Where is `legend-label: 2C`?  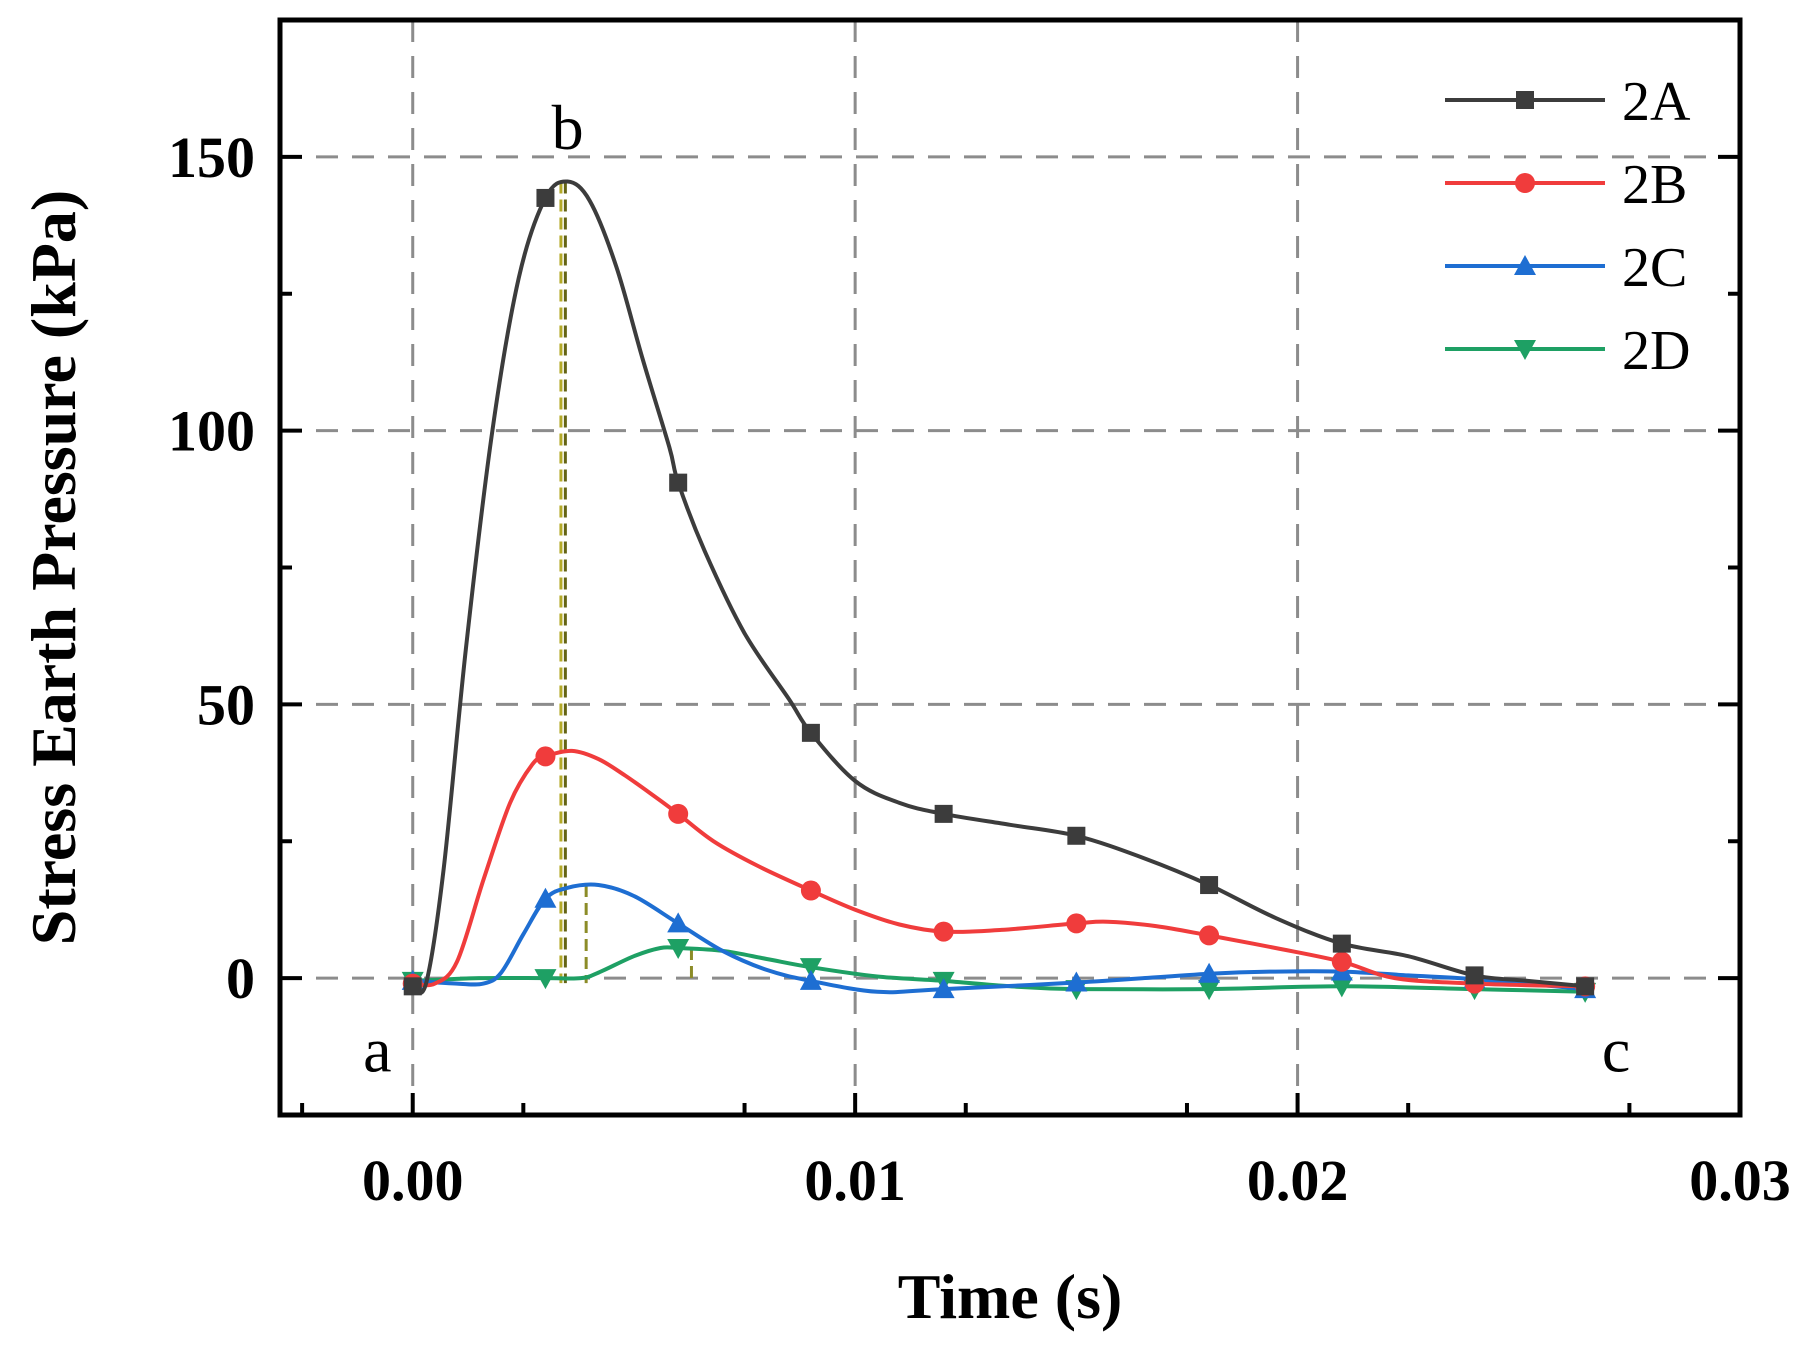 legend-label: 2C is located at coordinates (1654, 268).